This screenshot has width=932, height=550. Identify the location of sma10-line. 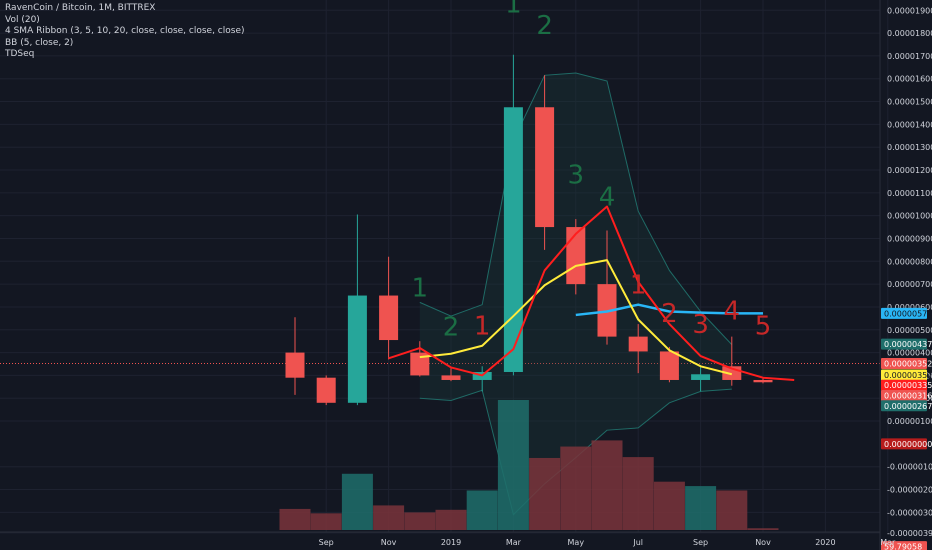
(669, 310).